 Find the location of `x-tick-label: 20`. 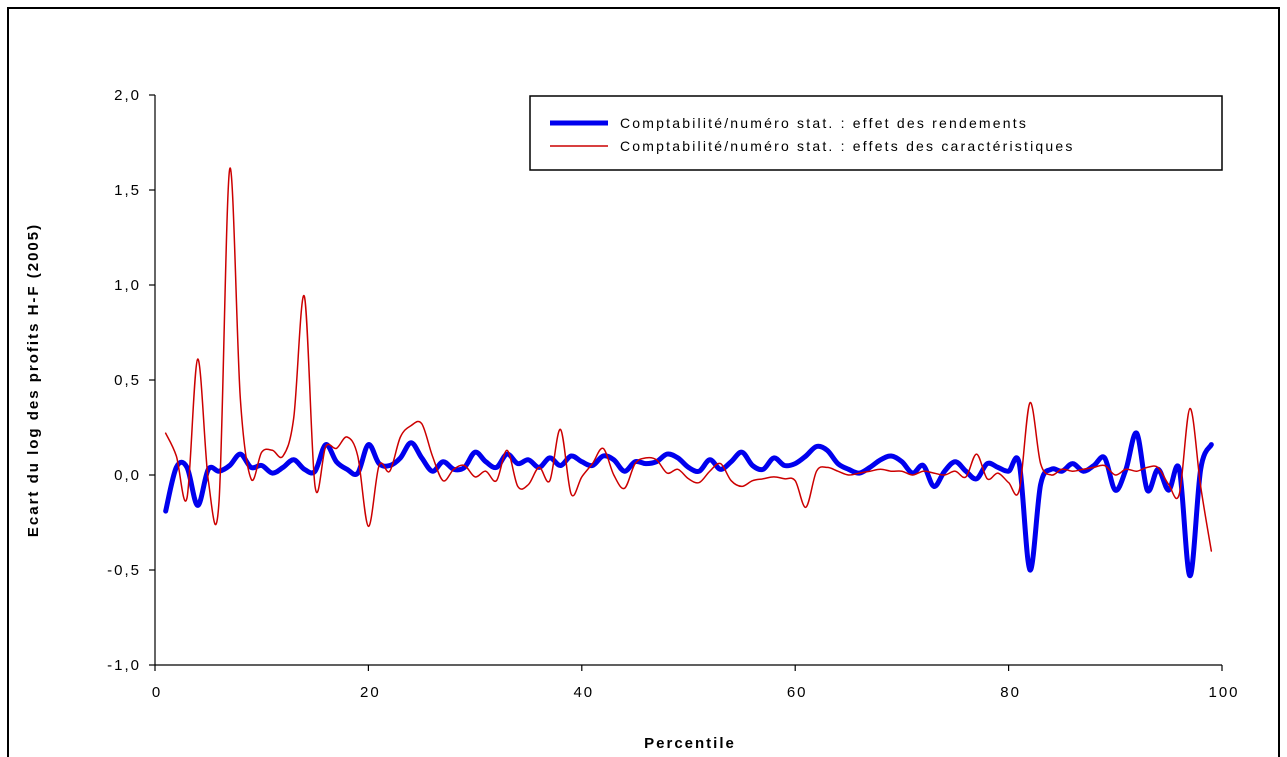

x-tick-label: 20 is located at coordinates (370, 692).